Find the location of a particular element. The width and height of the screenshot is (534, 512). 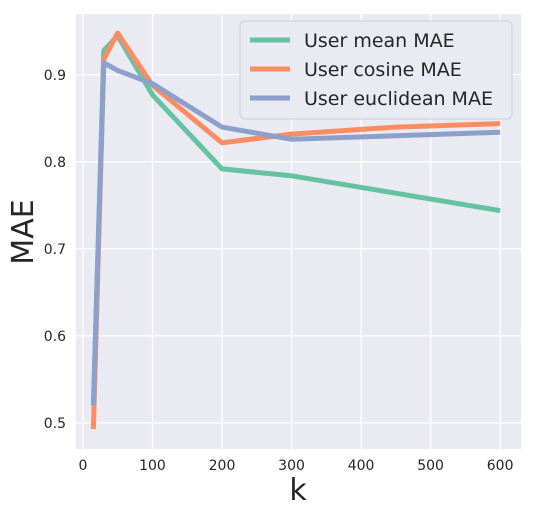

x-tick-label: 300 is located at coordinates (291, 466).